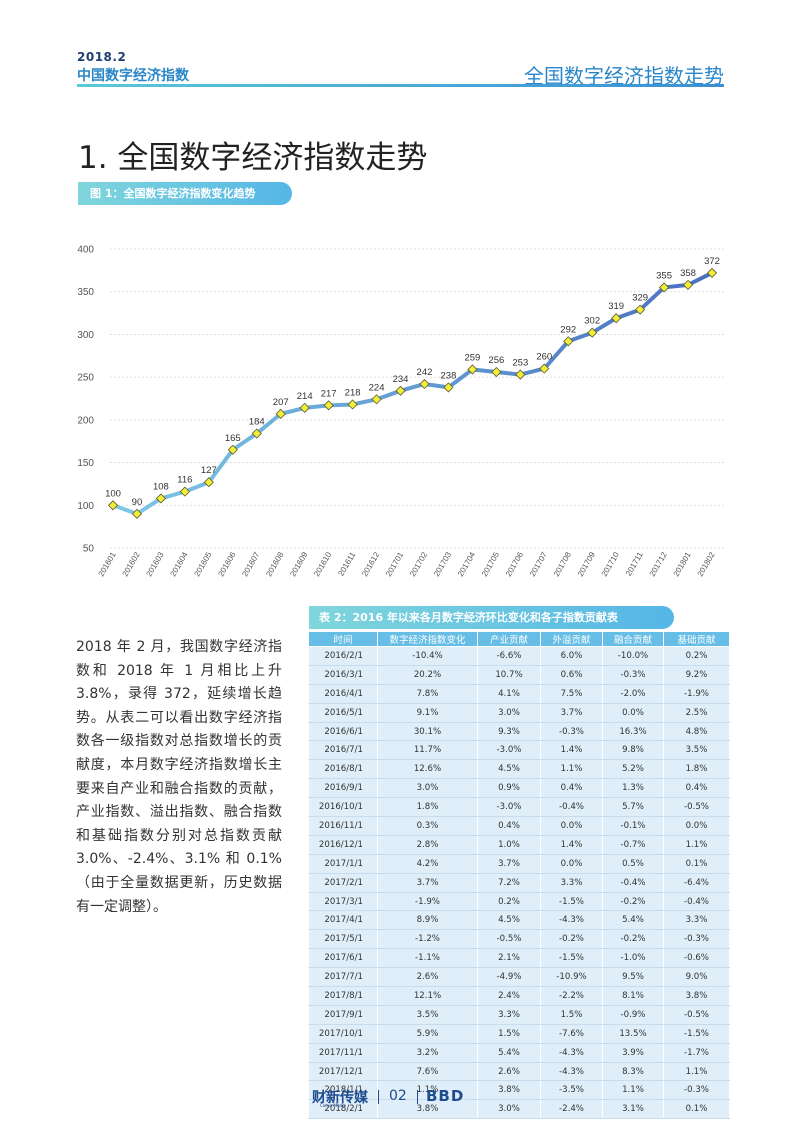 The height and width of the screenshot is (1132, 800). Describe the element at coordinates (343, 1034) in the screenshot. I see `table-cell: 2017/10/1` at that location.